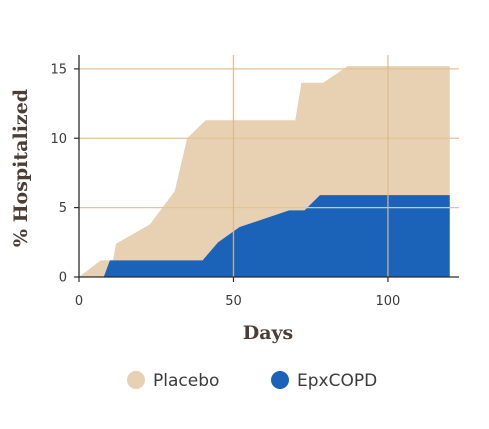 The image size is (489, 429). Describe the element at coordinates (280, 380) in the screenshot. I see `legend-swatch-epxcopd` at that location.